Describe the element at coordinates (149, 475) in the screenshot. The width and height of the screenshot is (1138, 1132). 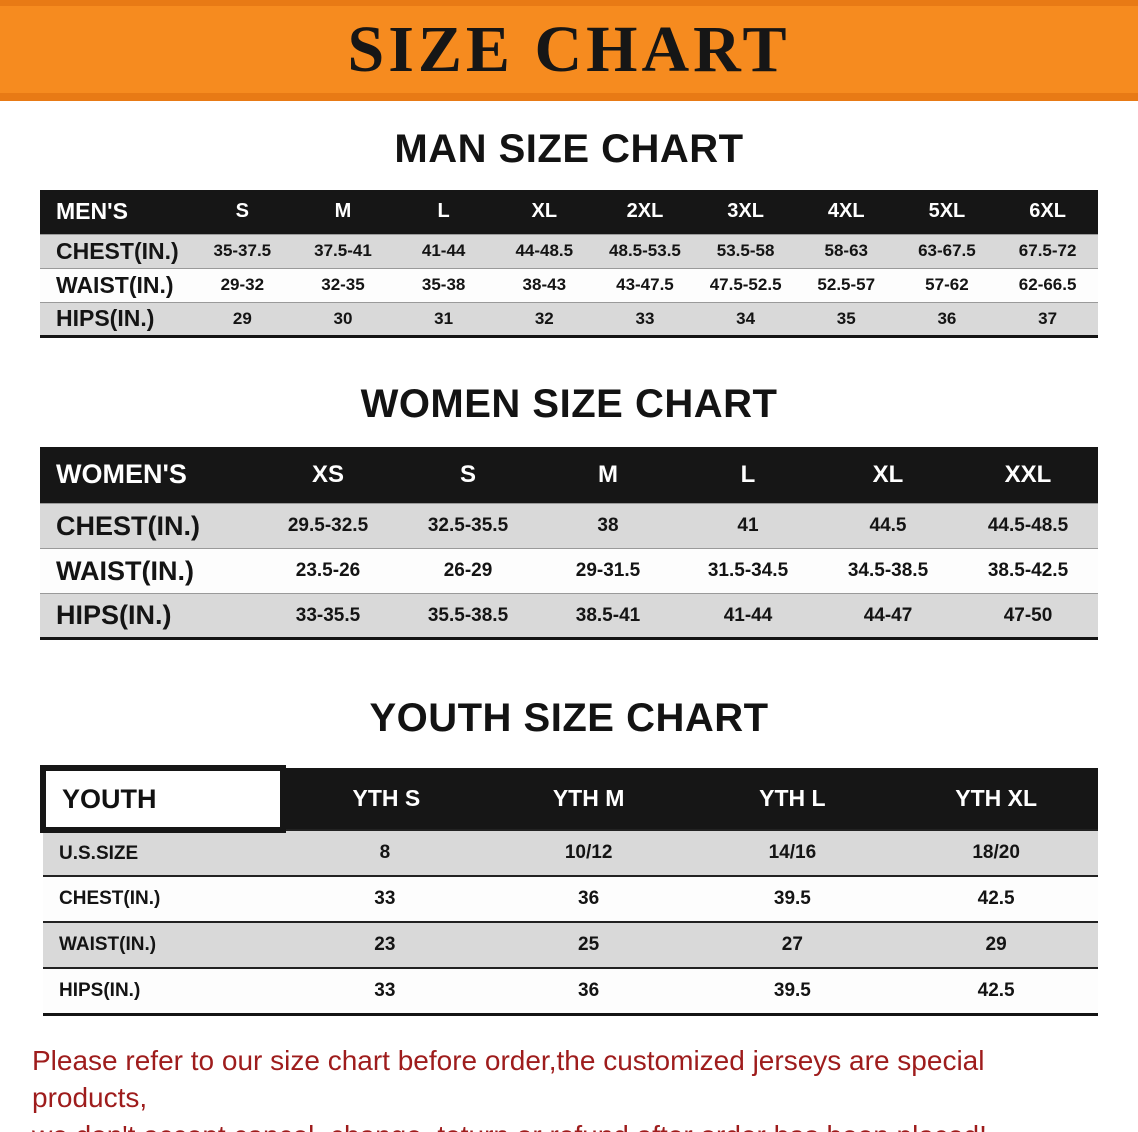
I see `table-title-cell: WOMEN'S` at that location.